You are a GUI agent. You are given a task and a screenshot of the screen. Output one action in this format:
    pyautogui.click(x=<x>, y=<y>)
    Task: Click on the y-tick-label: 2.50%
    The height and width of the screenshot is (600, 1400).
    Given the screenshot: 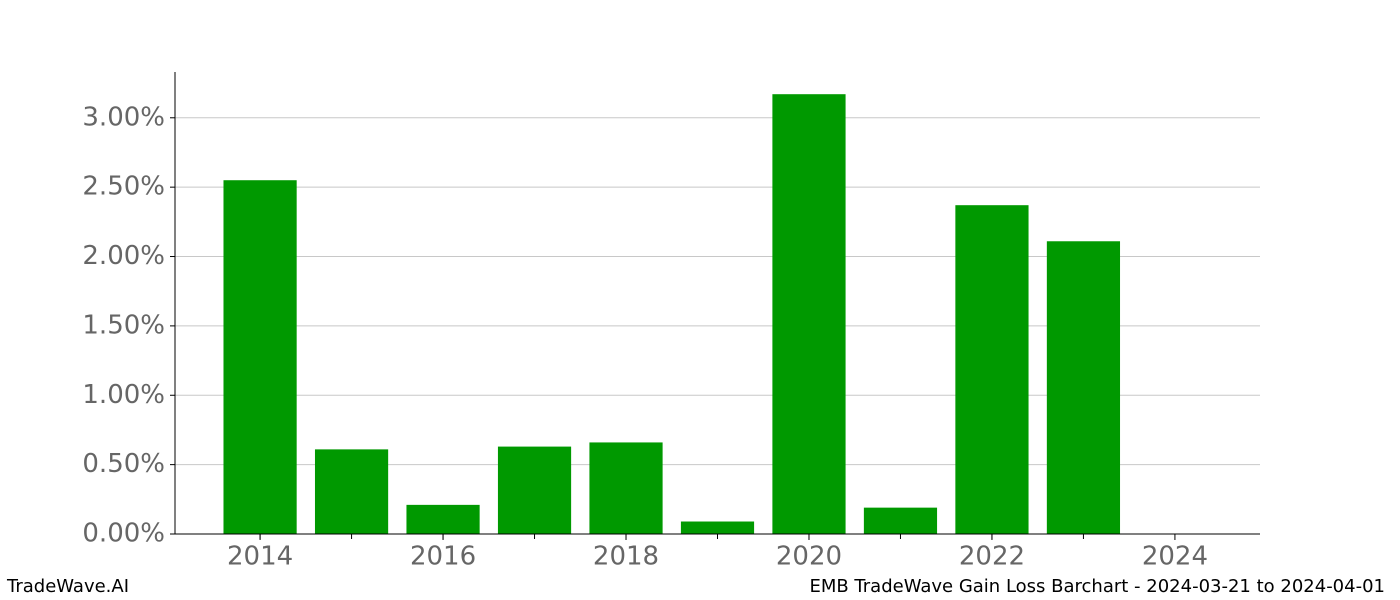 What is the action you would take?
    pyautogui.click(x=123, y=187)
    